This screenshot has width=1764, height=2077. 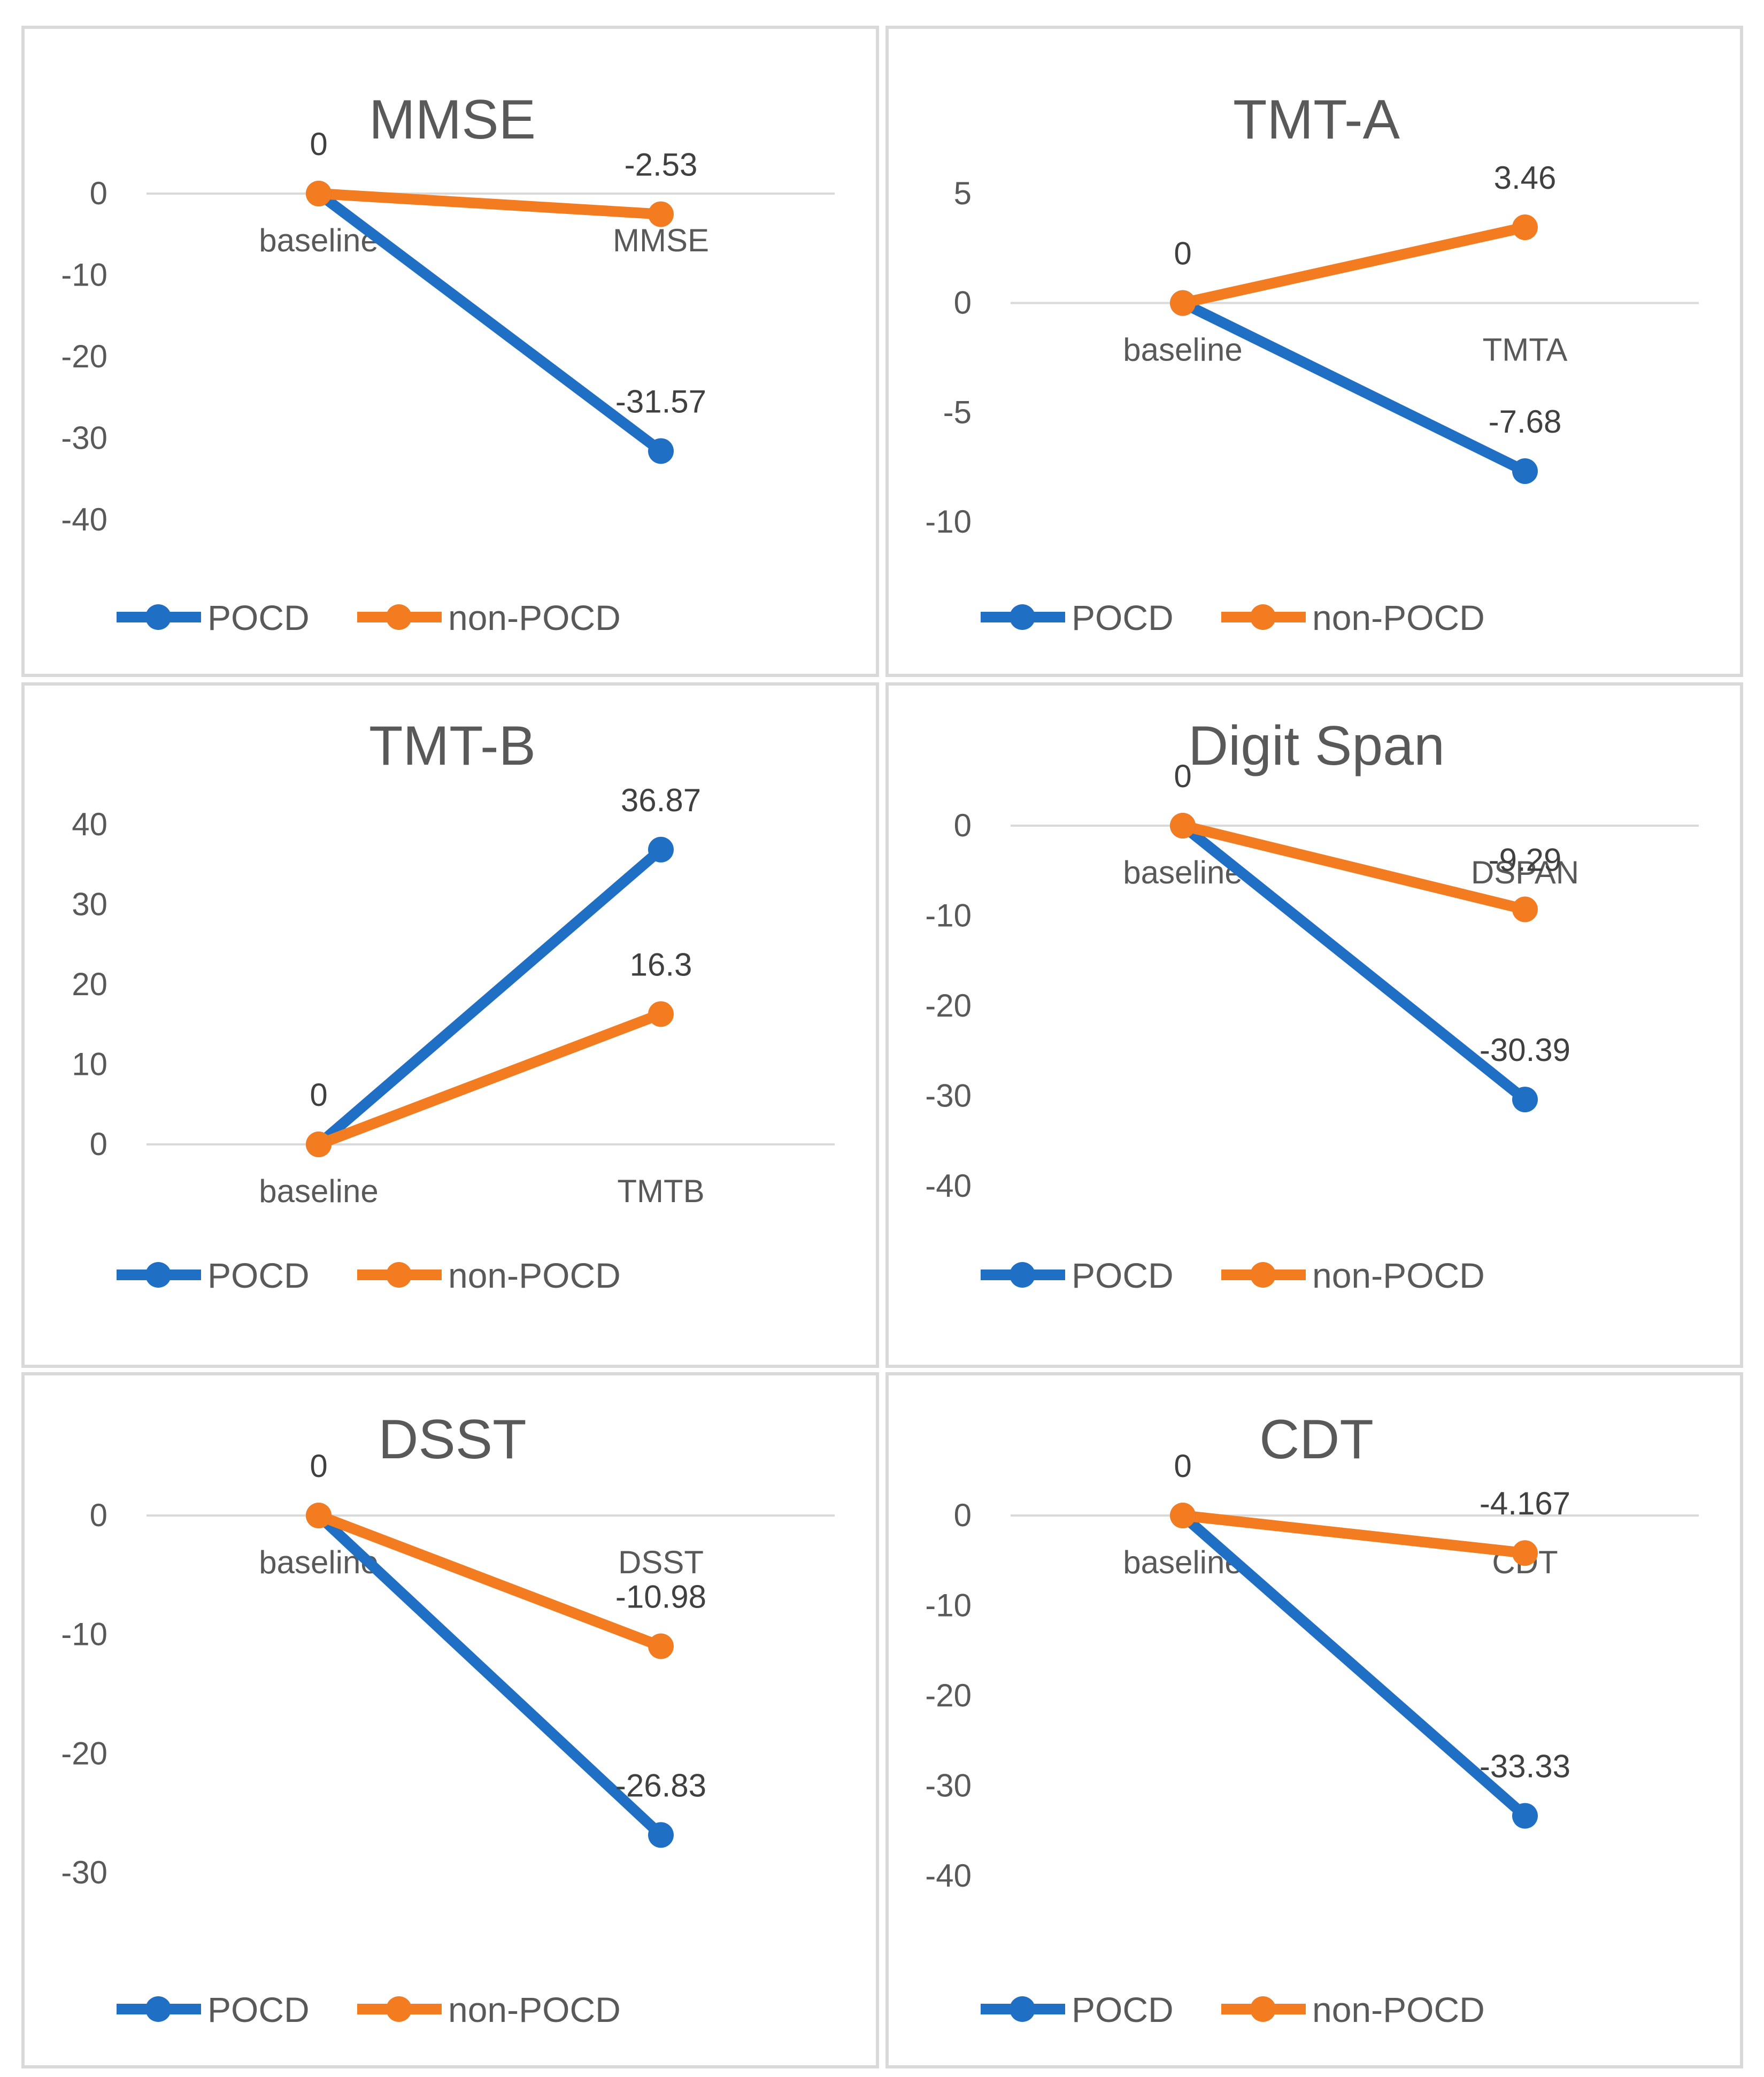 I want to click on x-category-label: DSPAN, so click(x=1525, y=873).